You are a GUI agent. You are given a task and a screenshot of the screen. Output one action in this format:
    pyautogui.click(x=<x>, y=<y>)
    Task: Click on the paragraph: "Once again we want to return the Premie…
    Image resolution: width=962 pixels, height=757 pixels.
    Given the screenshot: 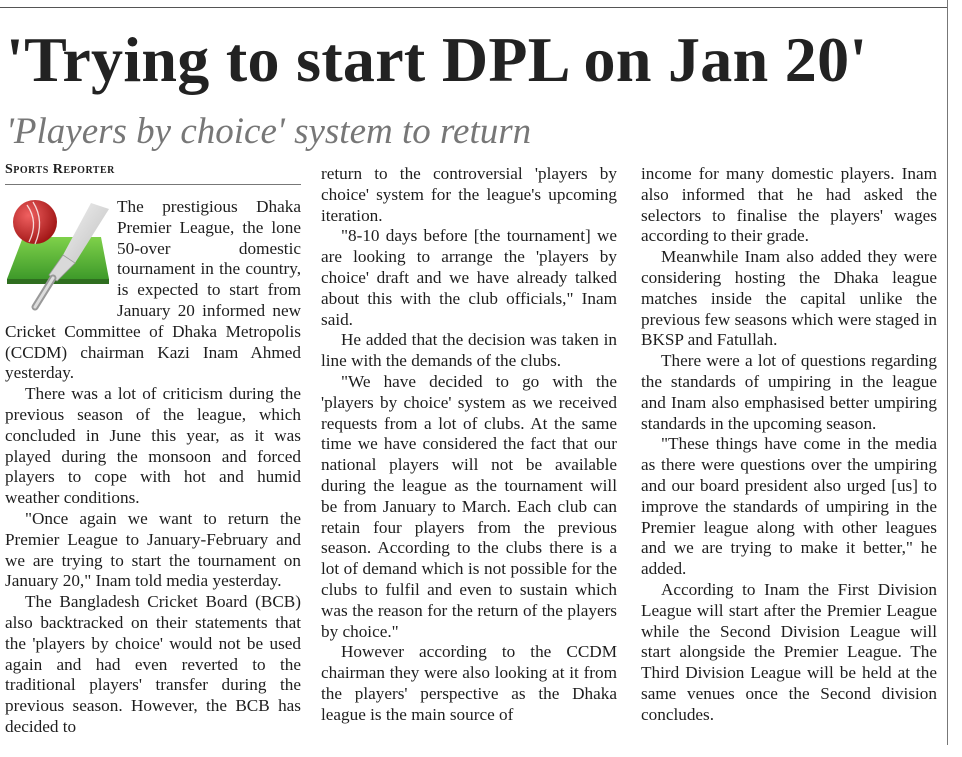 What is the action you would take?
    pyautogui.click(x=153, y=549)
    